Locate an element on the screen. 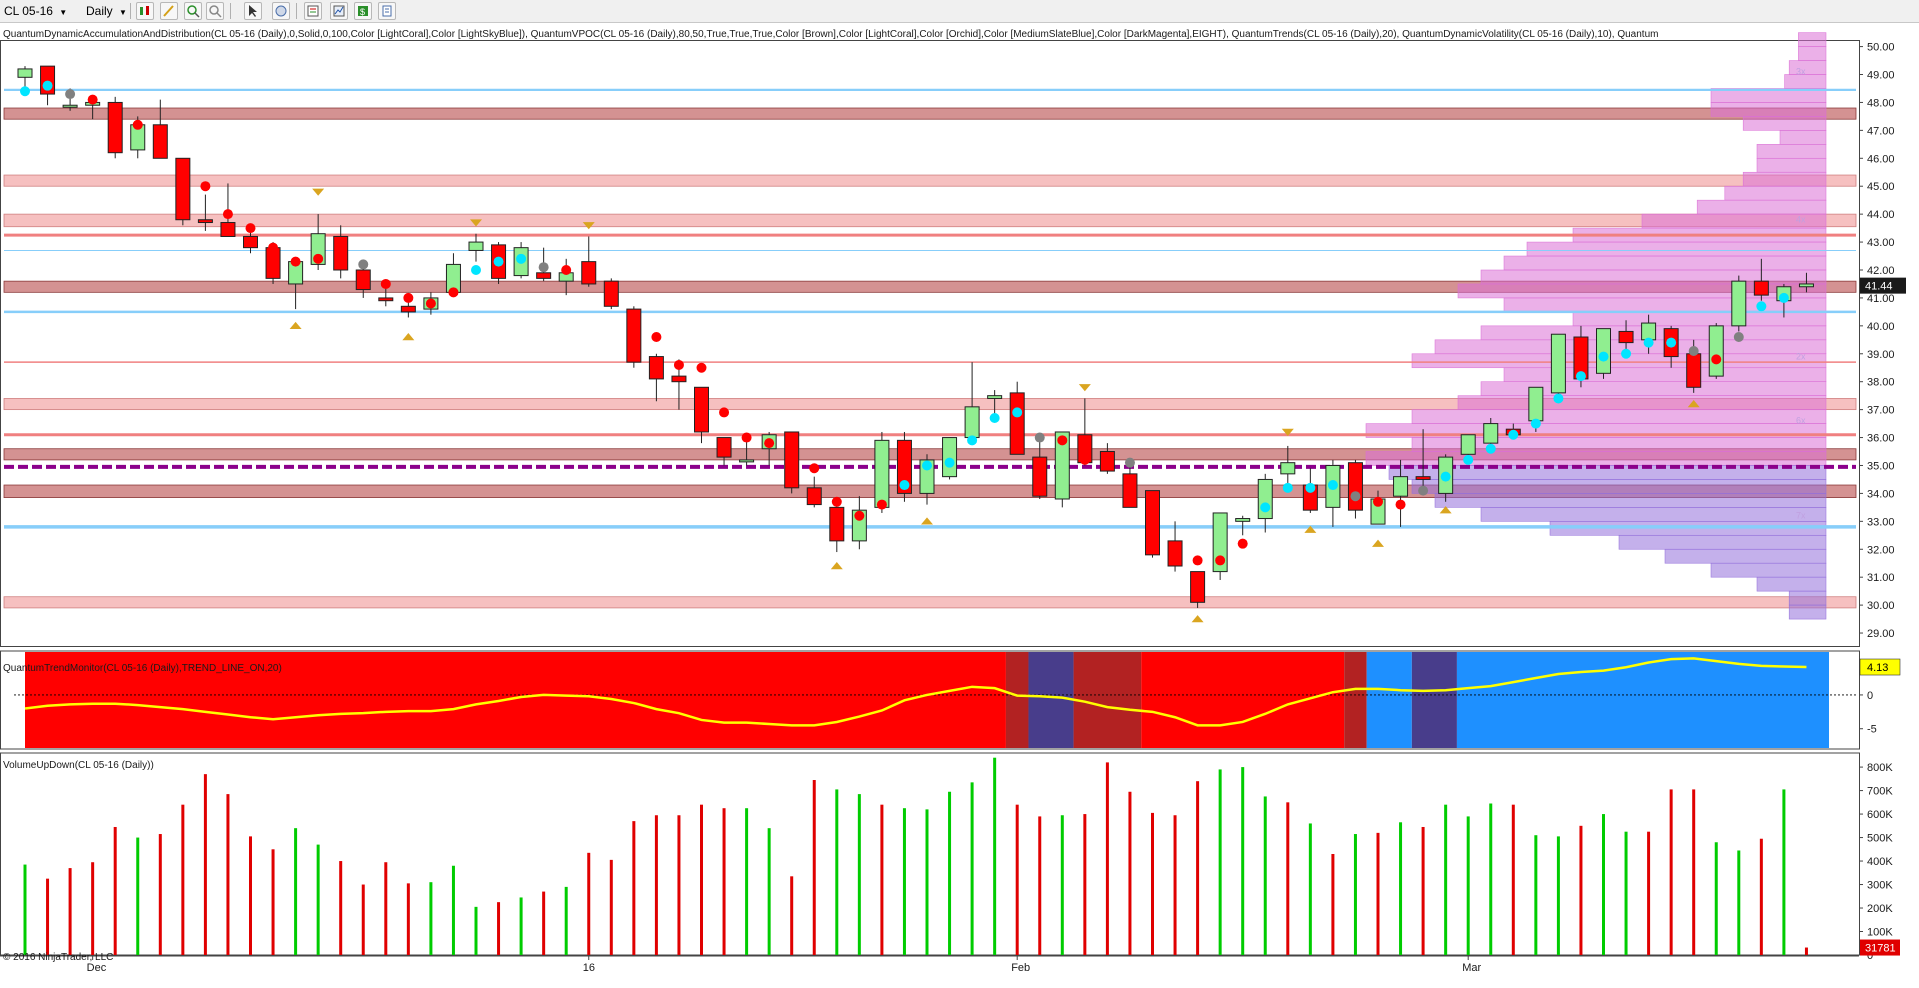  indicator-icon is located at coordinates (387, 11).